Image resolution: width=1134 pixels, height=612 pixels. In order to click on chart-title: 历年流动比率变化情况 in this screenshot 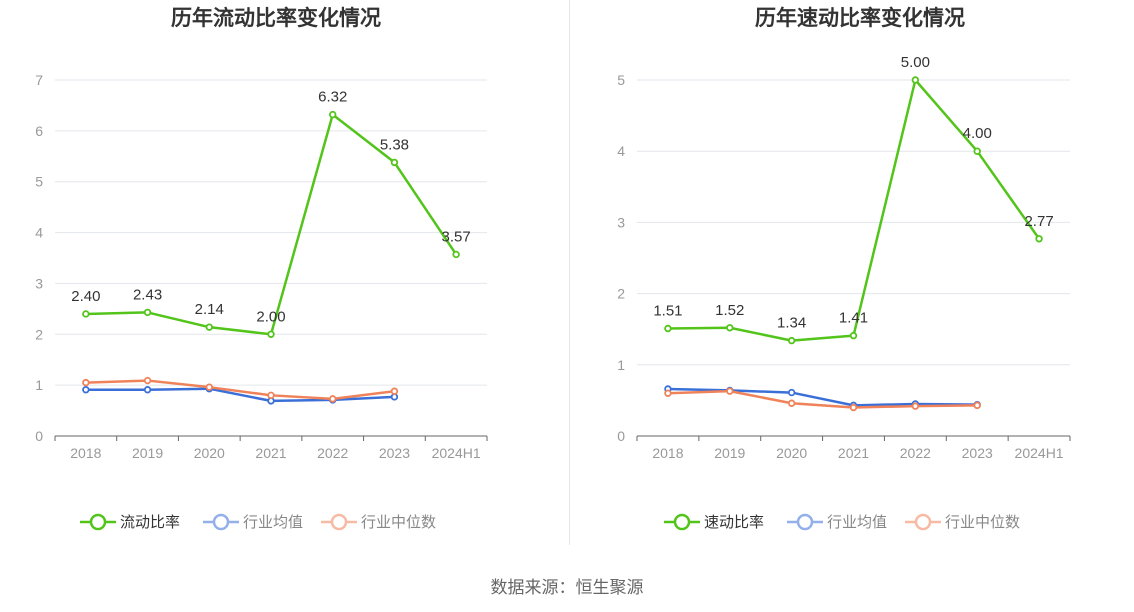, I will do `click(276, 18)`.